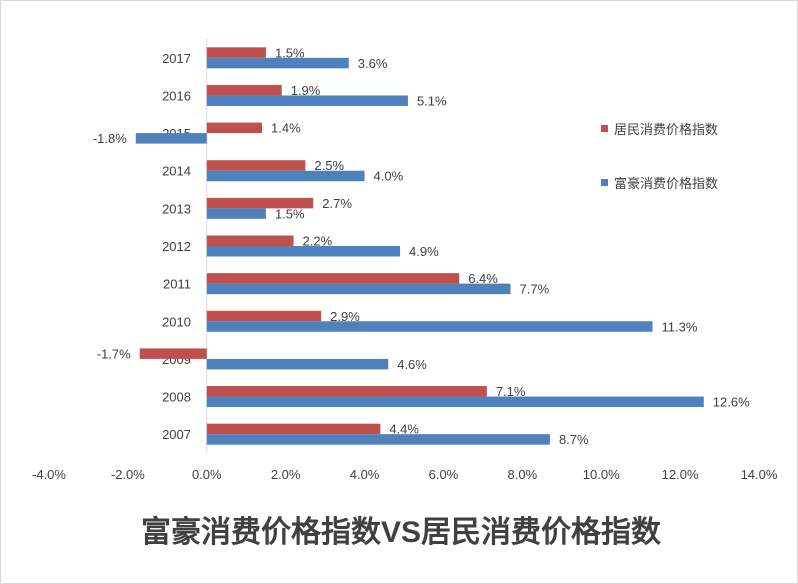 This screenshot has width=798, height=584. Describe the element at coordinates (345, 316) in the screenshot. I see `data-label: 2.9%` at that location.